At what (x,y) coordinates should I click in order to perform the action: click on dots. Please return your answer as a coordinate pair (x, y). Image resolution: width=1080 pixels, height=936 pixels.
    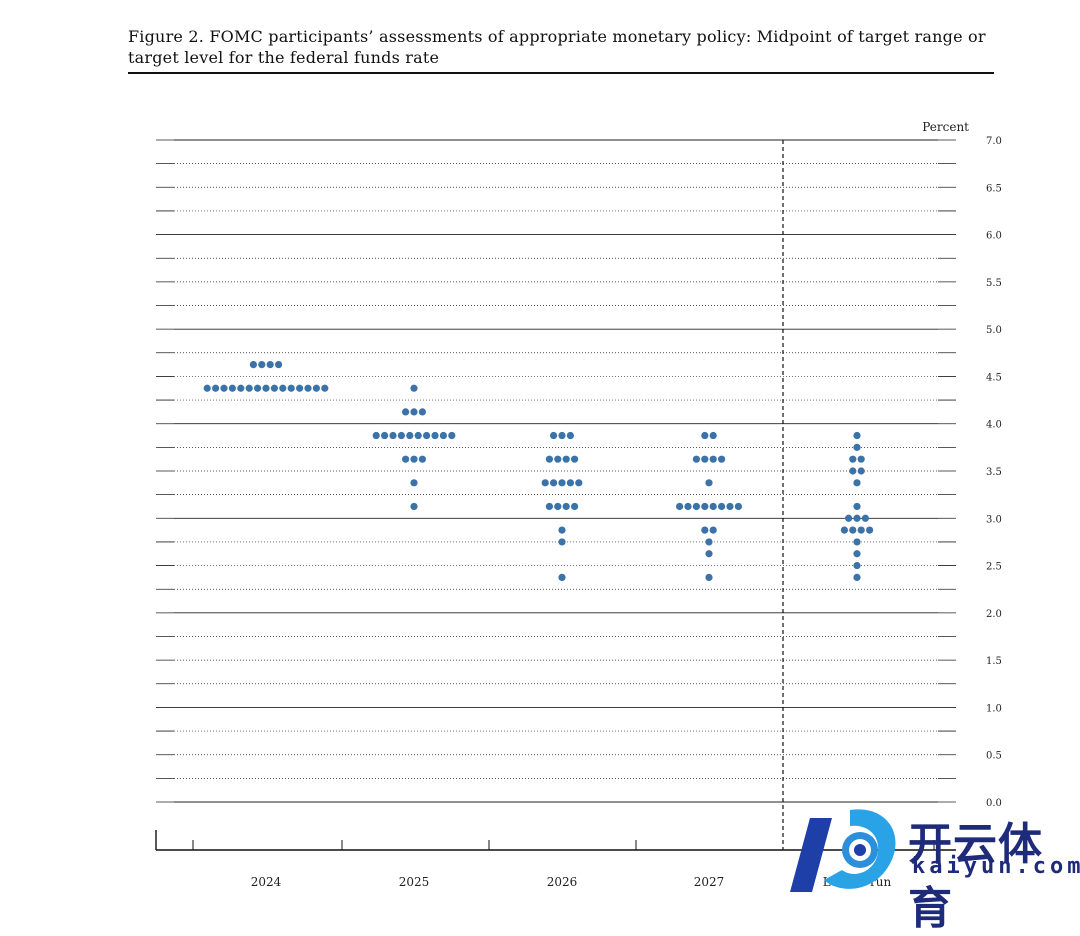
    Looking at the image, I should click on (538, 471).